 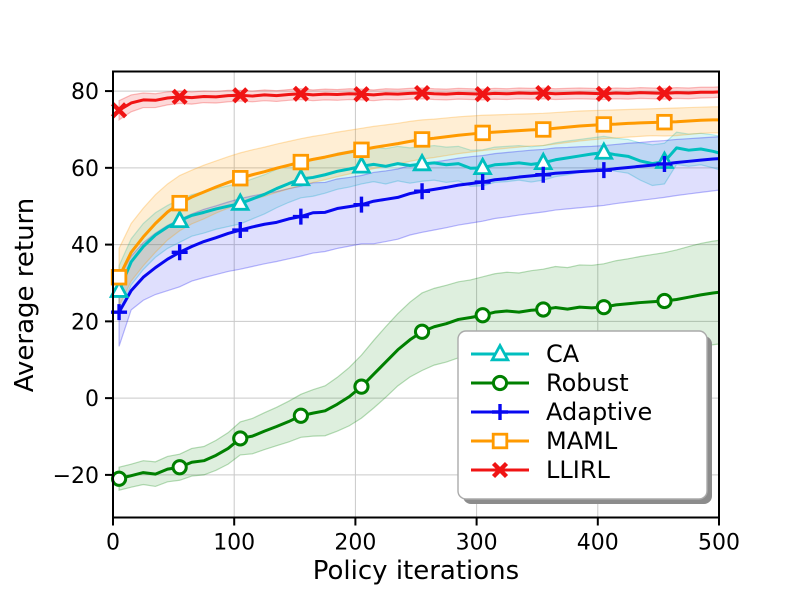 What do you see at coordinates (598, 543) in the screenshot?
I see `x-tick-label-400: 400` at bounding box center [598, 543].